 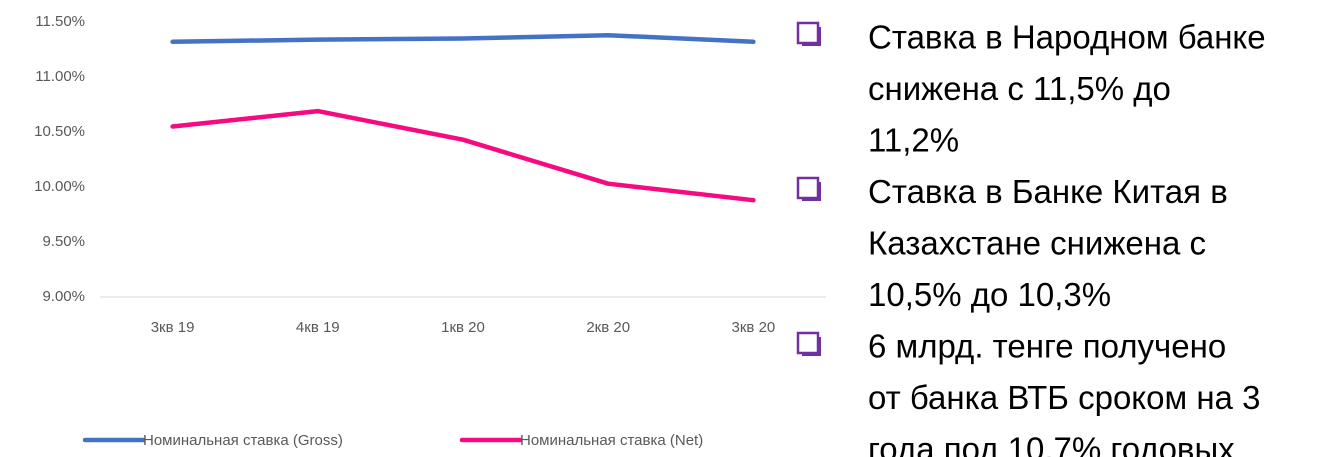 I want to click on y-tick-label: 11.50%, so click(x=60, y=21).